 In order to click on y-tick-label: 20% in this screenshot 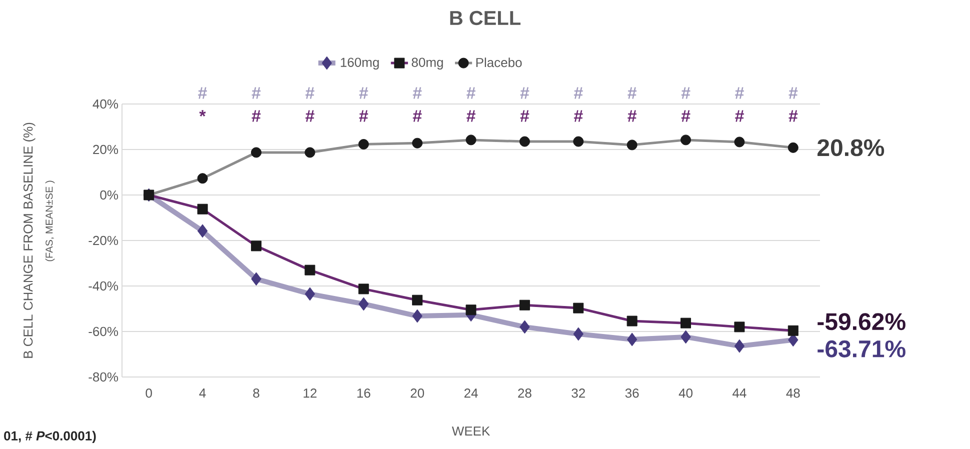, I will do `click(105, 149)`.